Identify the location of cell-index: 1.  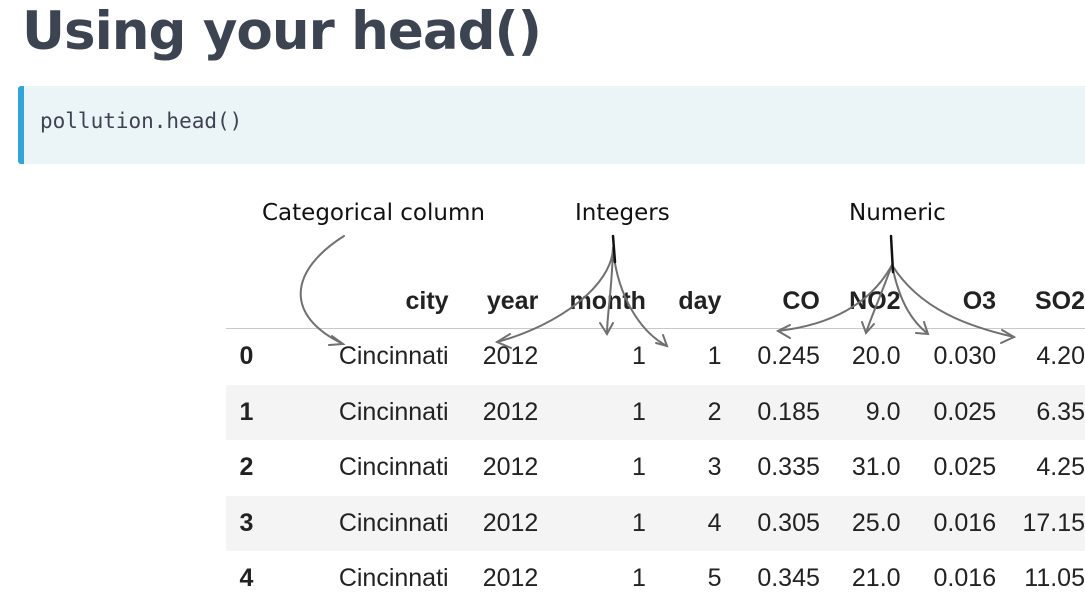
(246, 411).